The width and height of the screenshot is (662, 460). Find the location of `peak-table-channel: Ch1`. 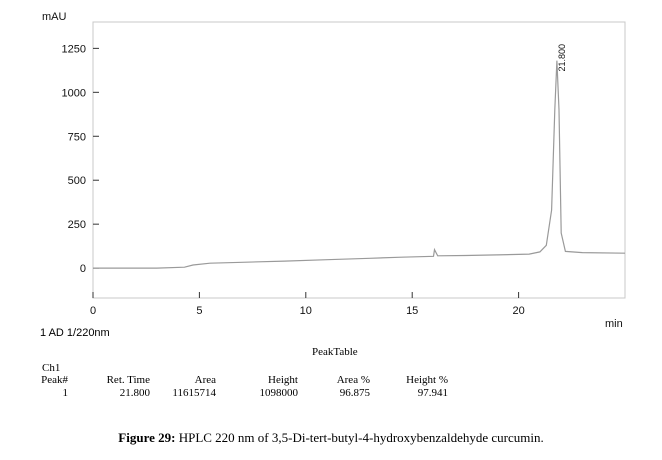

peak-table-channel: Ch1 is located at coordinates (51, 368).